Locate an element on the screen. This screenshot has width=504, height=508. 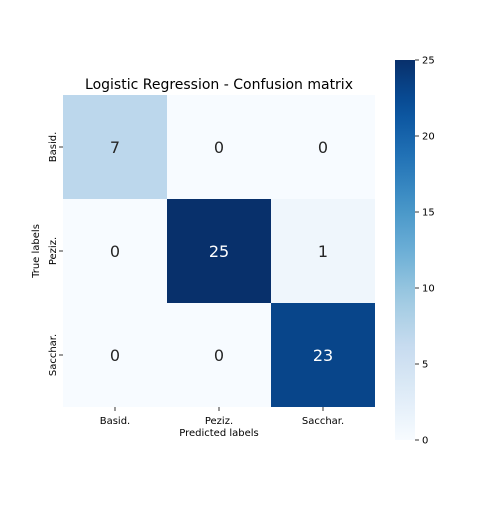
cell-value-label: 25 is located at coordinates (219, 251).